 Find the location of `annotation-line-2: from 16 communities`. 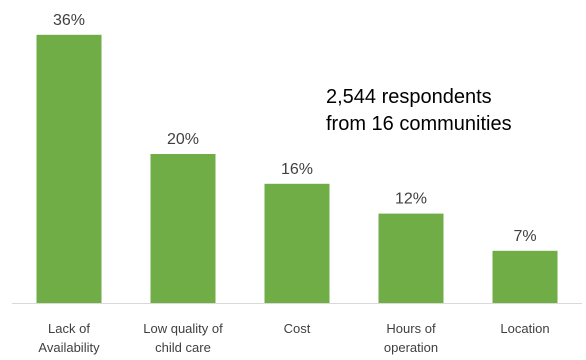

annotation-line-2: from 16 communities is located at coordinates (419, 124).